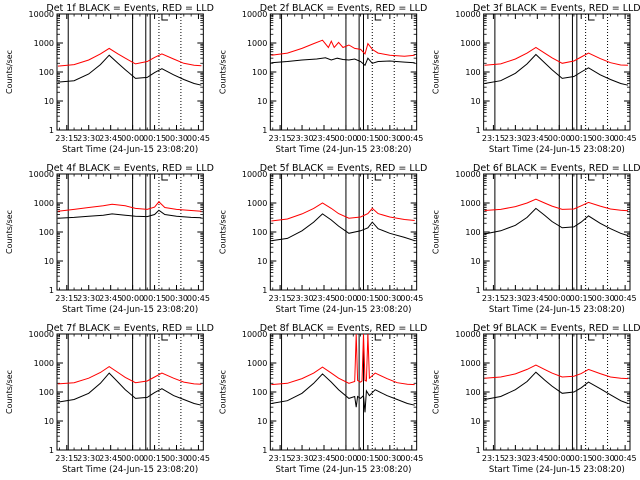  What do you see at coordinates (344, 168) in the screenshot?
I see `panel-title: Det 5f BLACK = Events, RED = LLD` at bounding box center [344, 168].